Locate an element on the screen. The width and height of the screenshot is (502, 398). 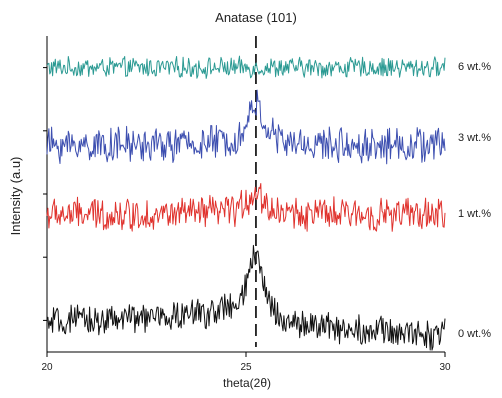
x-tick-label: 20 is located at coordinates (47, 367).